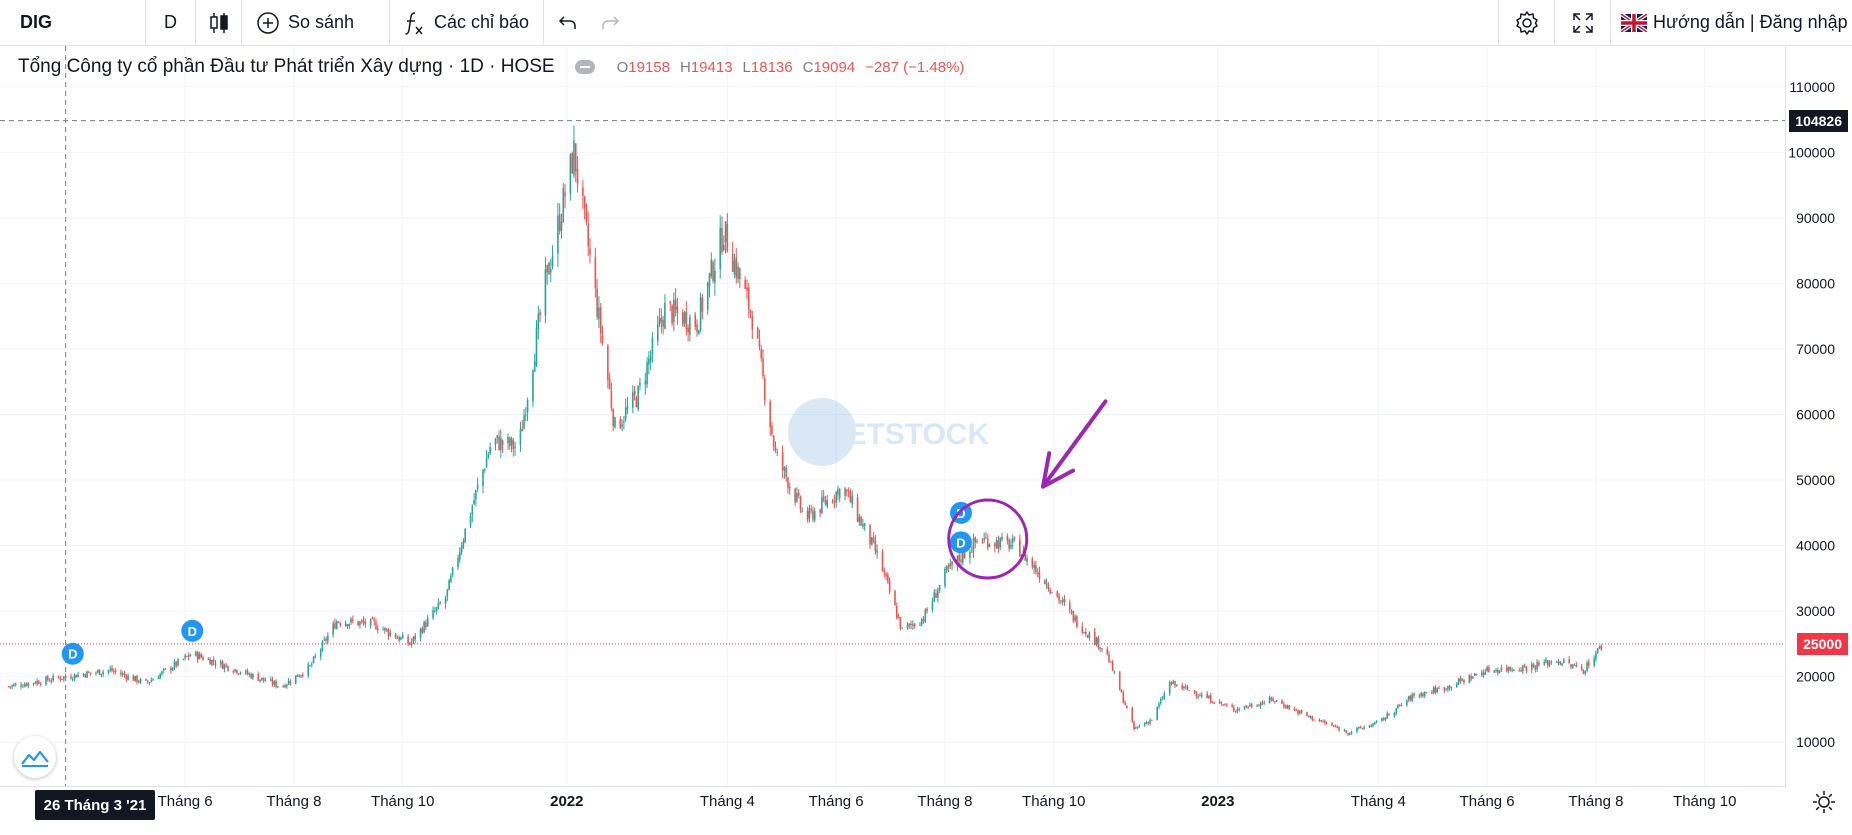 This screenshot has height=835, width=1852. I want to click on indicators-button: Các chỉ báo, so click(467, 22).